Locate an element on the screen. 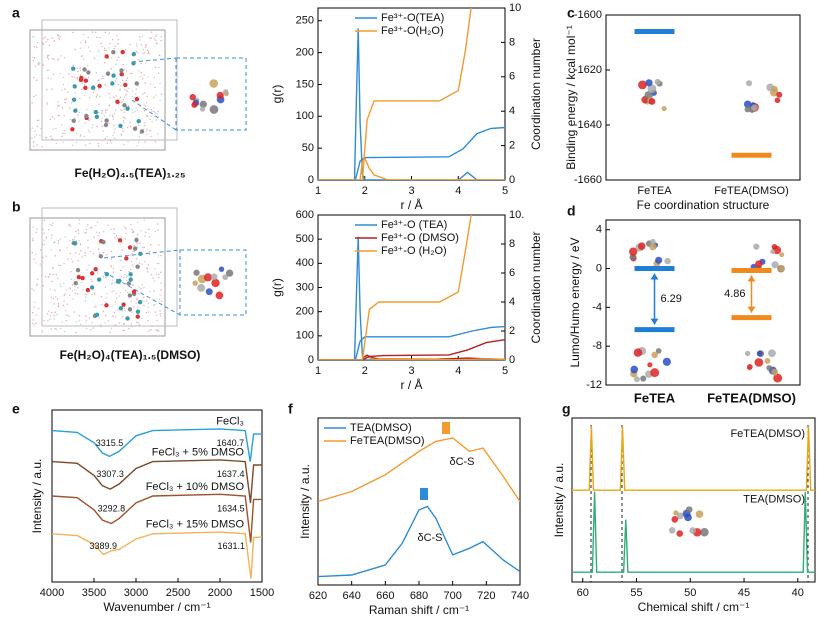 This screenshot has width=830, height=622. x-tick-label: FeTEA is located at coordinates (654, 191).